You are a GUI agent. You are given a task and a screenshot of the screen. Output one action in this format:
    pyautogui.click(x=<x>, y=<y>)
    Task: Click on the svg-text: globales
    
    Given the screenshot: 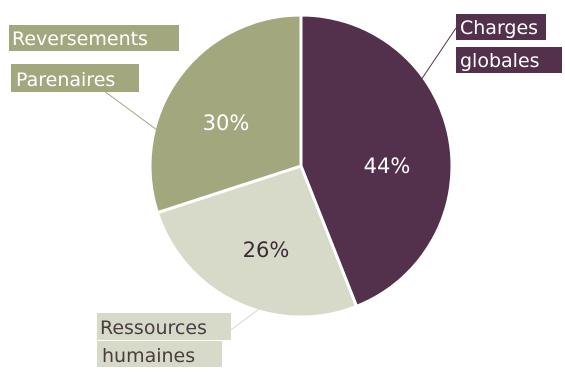 What is the action you would take?
    pyautogui.click(x=500, y=61)
    